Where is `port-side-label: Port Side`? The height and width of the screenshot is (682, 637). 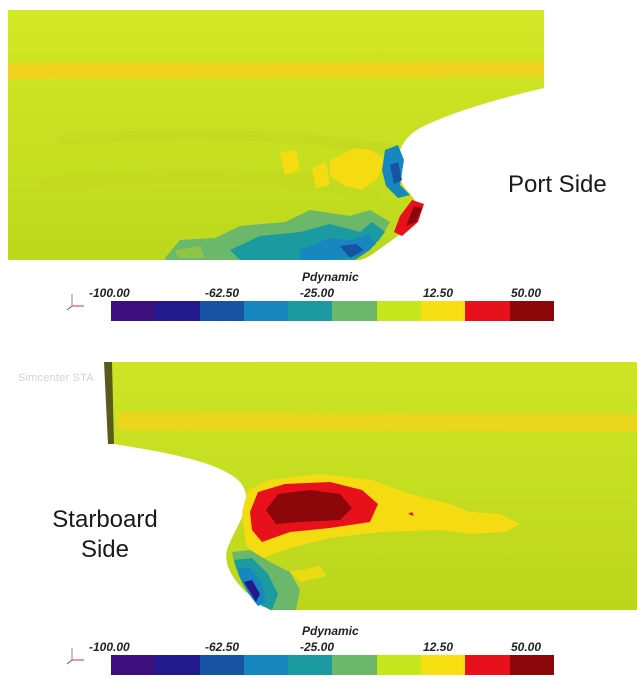
port-side-label: Port Side is located at coordinates (557, 184).